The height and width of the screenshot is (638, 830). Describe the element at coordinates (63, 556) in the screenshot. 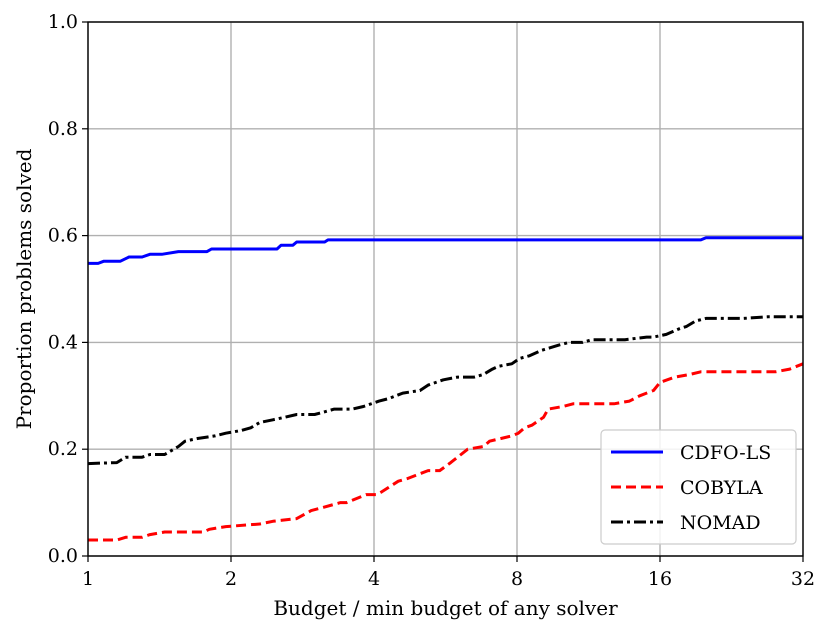

I see `y-tick-label: 0.0` at that location.